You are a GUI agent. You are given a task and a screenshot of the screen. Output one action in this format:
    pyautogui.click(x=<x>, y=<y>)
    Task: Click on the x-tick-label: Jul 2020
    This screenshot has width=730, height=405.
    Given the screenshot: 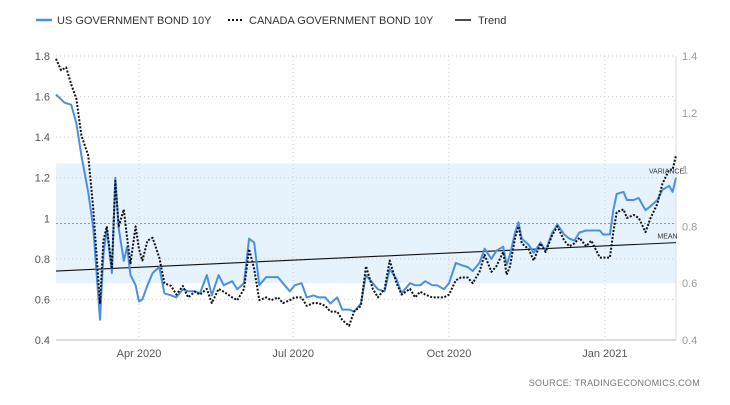 What is the action you would take?
    pyautogui.click(x=293, y=354)
    